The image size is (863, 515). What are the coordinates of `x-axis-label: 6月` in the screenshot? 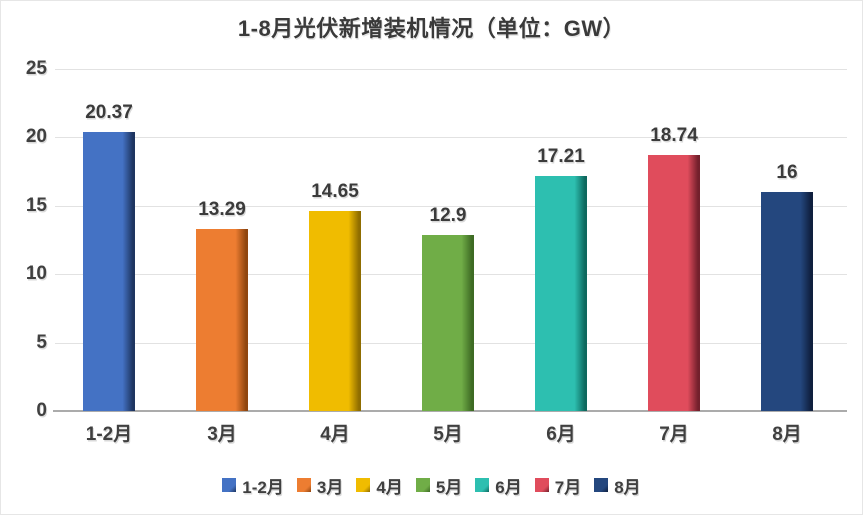 It's located at (561, 434).